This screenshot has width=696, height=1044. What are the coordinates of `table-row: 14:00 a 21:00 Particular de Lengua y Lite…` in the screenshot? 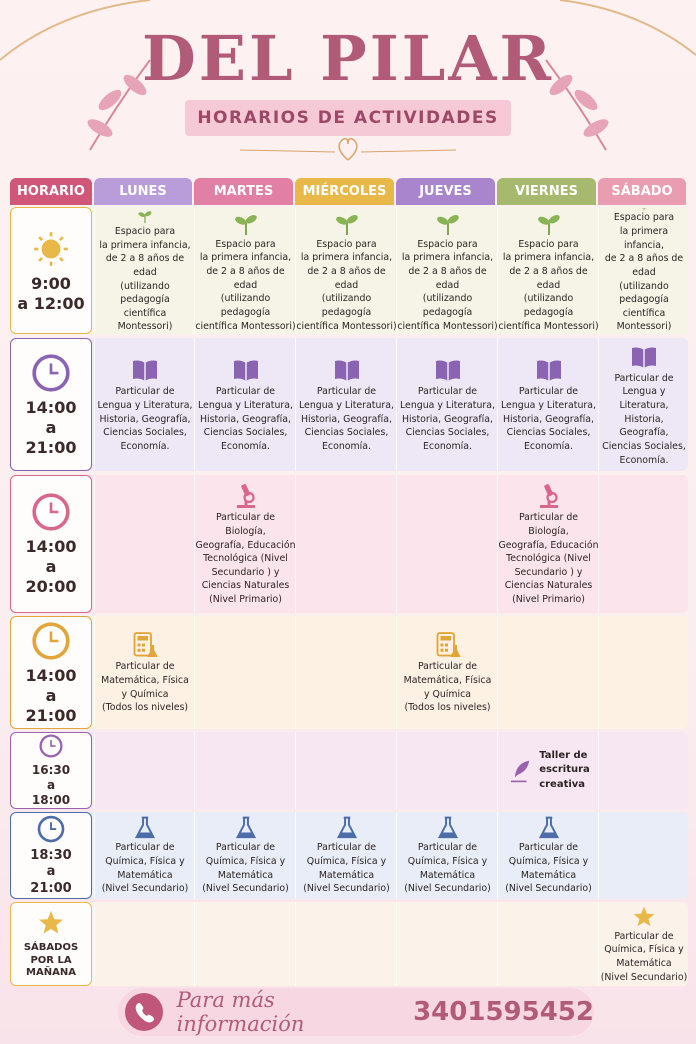 It's located at (349, 404).